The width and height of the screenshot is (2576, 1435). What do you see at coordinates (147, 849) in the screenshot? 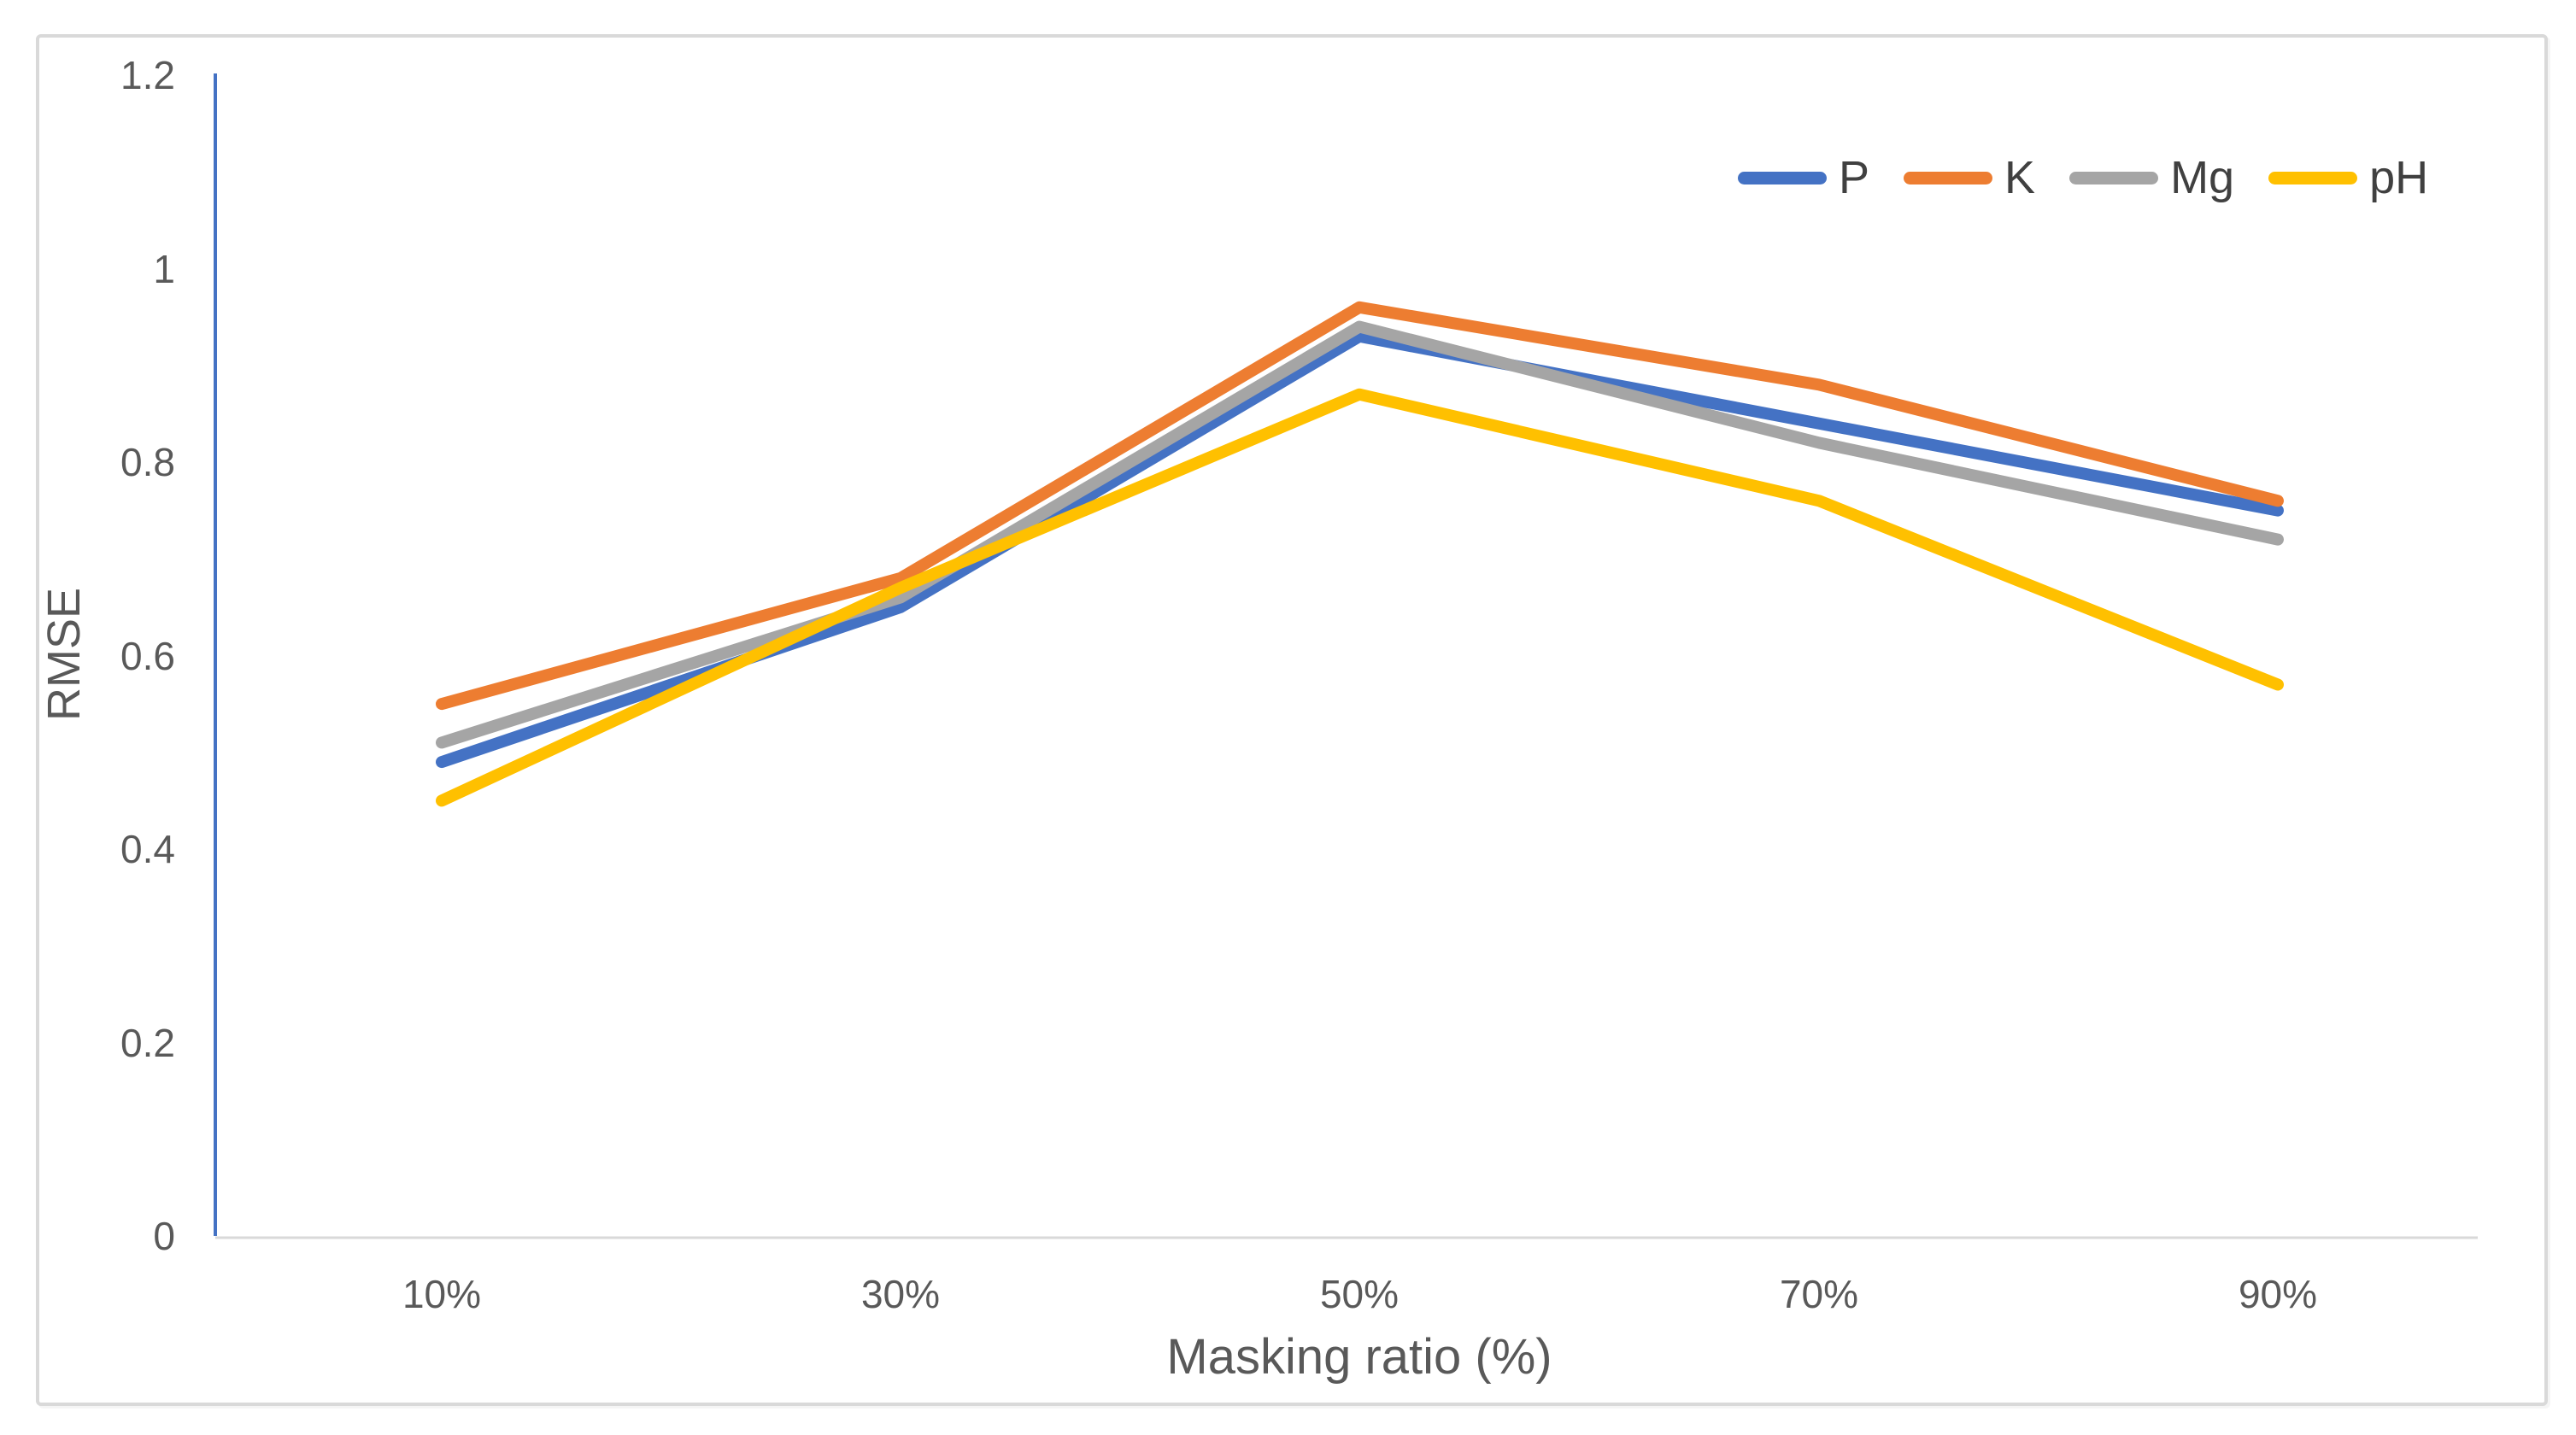
I see `y-tick-label: 0.4` at bounding box center [147, 849].